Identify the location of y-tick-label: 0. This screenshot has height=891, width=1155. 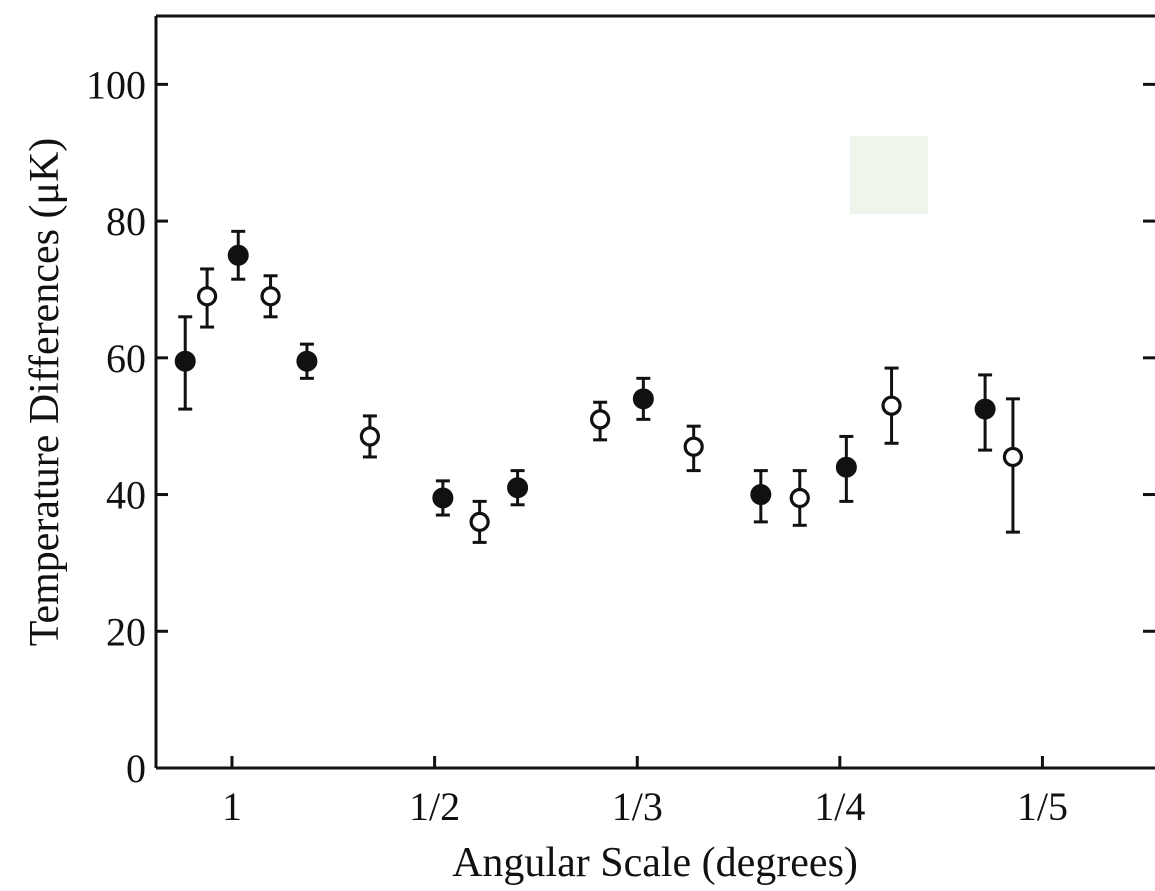
(136, 768).